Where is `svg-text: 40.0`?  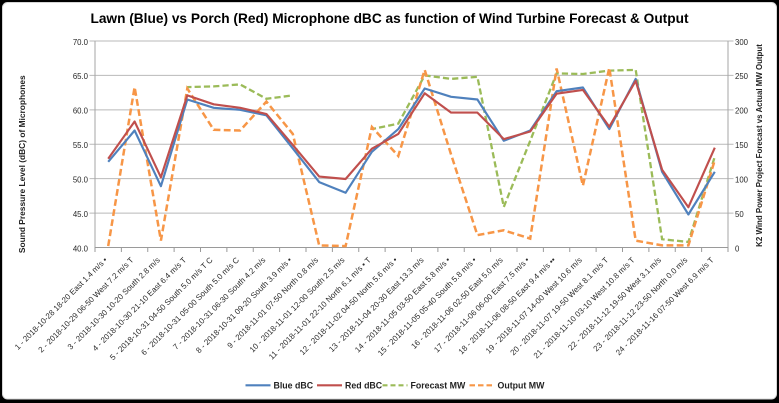
svg-text: 40.0 is located at coordinates (81, 248).